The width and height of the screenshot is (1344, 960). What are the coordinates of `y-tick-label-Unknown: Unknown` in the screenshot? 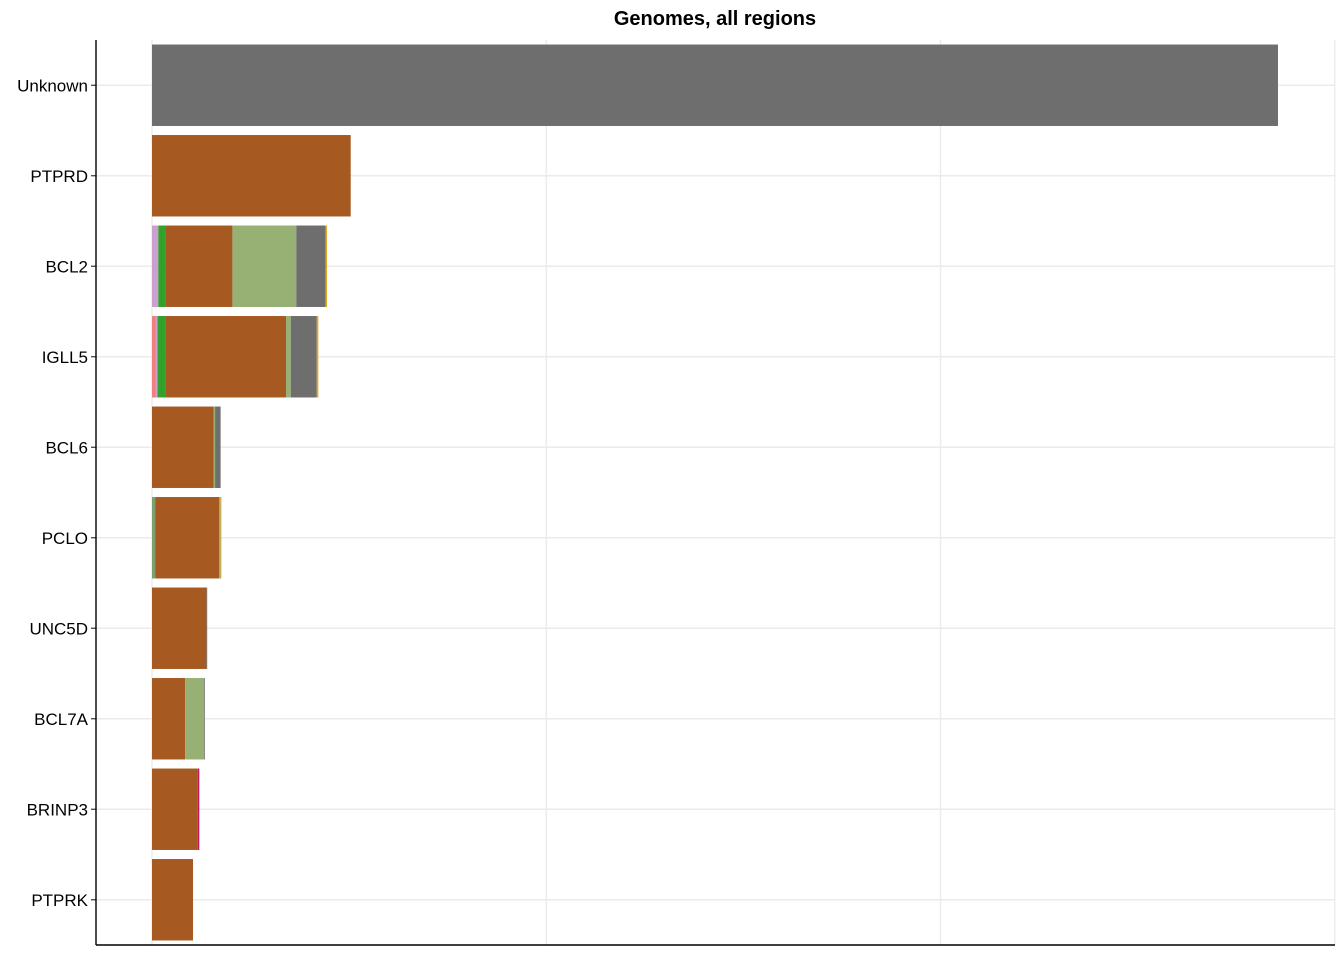 It's located at (52, 85).